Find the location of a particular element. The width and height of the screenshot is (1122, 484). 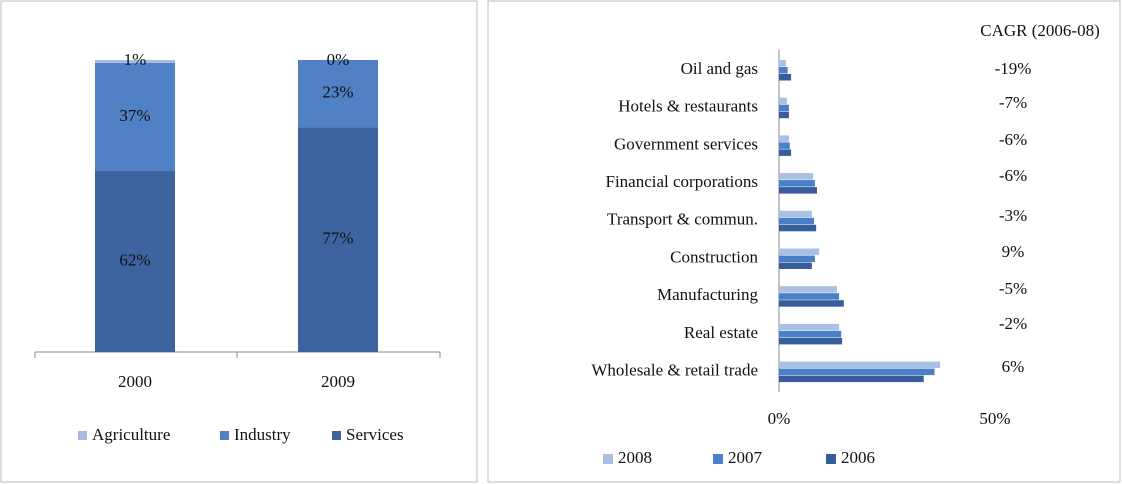

y-tick-label: Construction is located at coordinates (714, 256).